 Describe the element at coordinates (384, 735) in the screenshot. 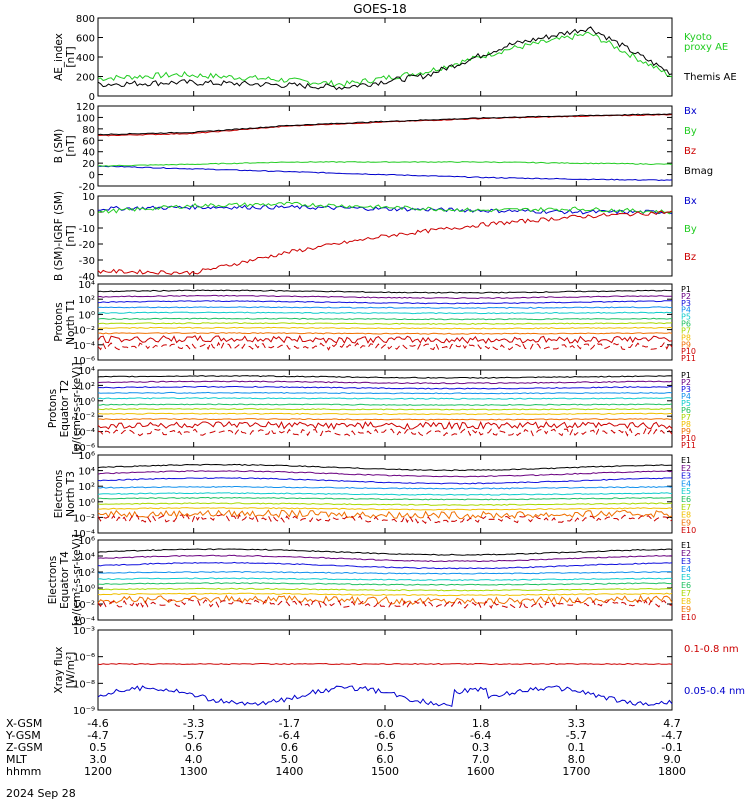

I see `x-axis-value: -6.6` at that location.